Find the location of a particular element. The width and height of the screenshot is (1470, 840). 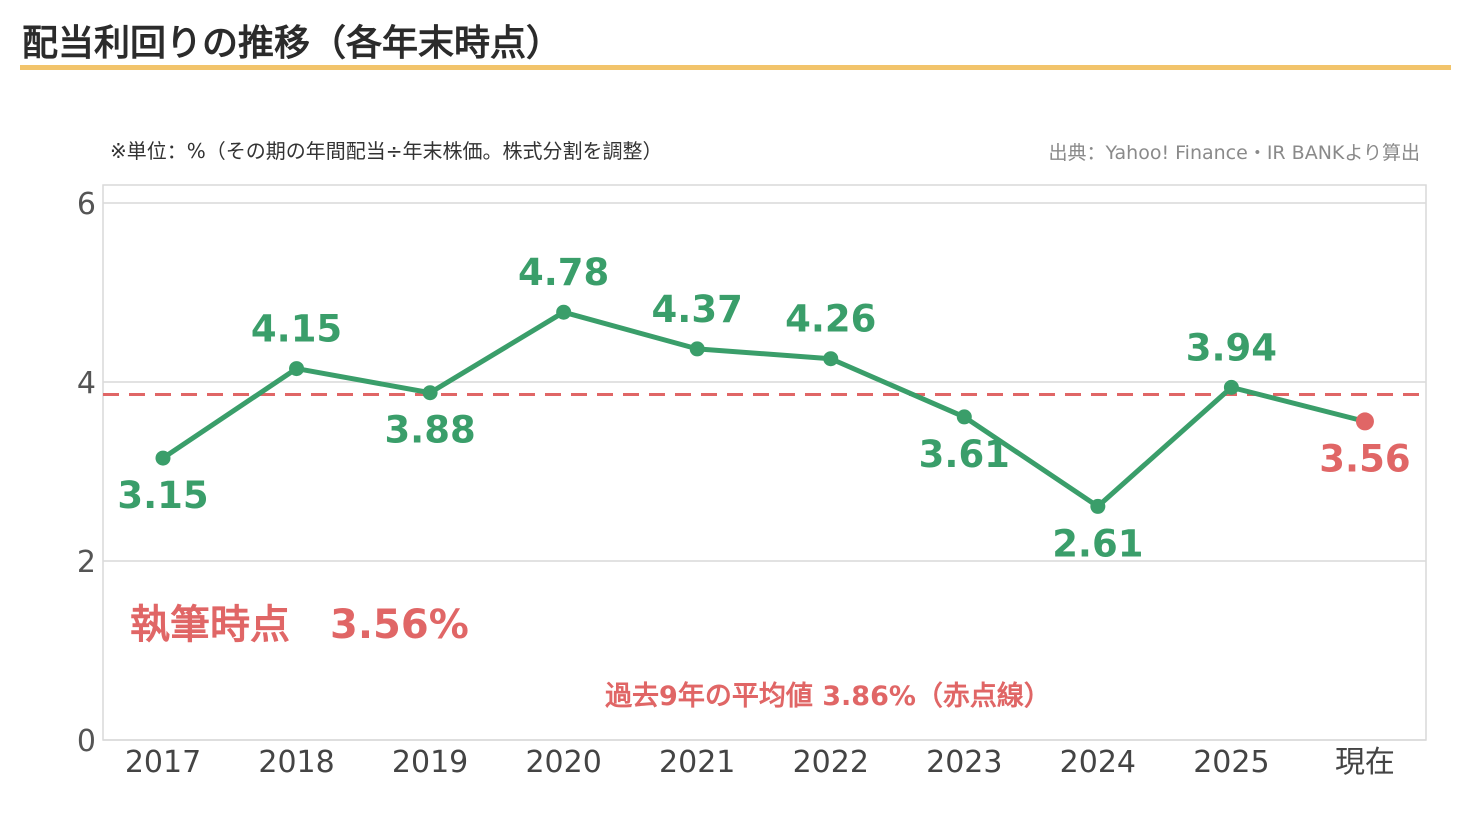

data-label: 3.61 is located at coordinates (964, 454).